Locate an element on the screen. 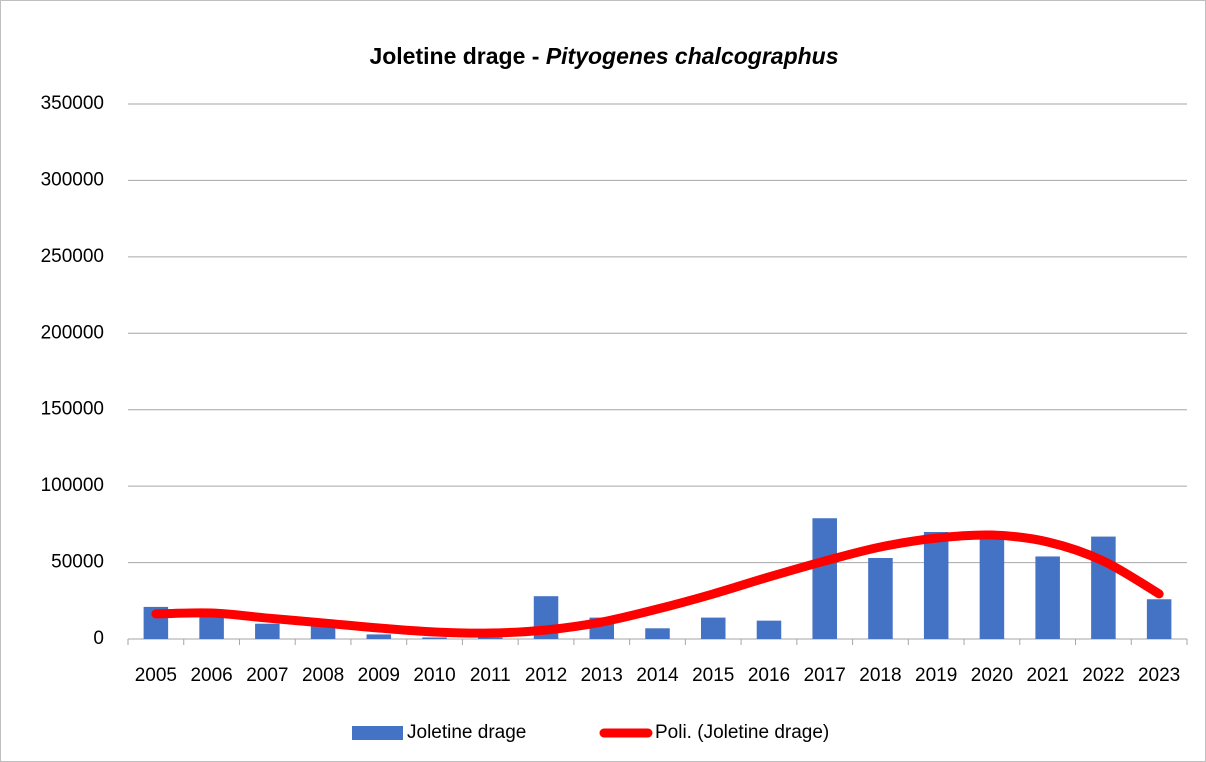 The image size is (1206, 762). title-main: Joletine drage - is located at coordinates (454, 56).